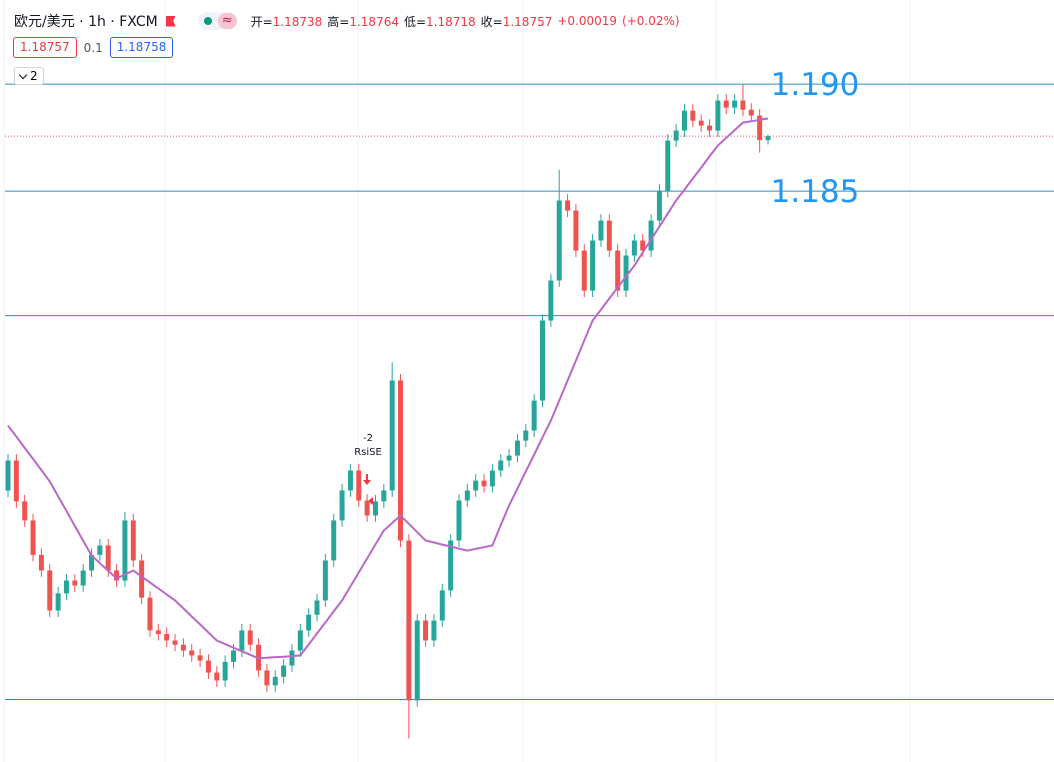 The width and height of the screenshot is (1054, 762). What do you see at coordinates (86, 22) in the screenshot?
I see `symbol: 欧元/美元 · 1h · FXCM` at bounding box center [86, 22].